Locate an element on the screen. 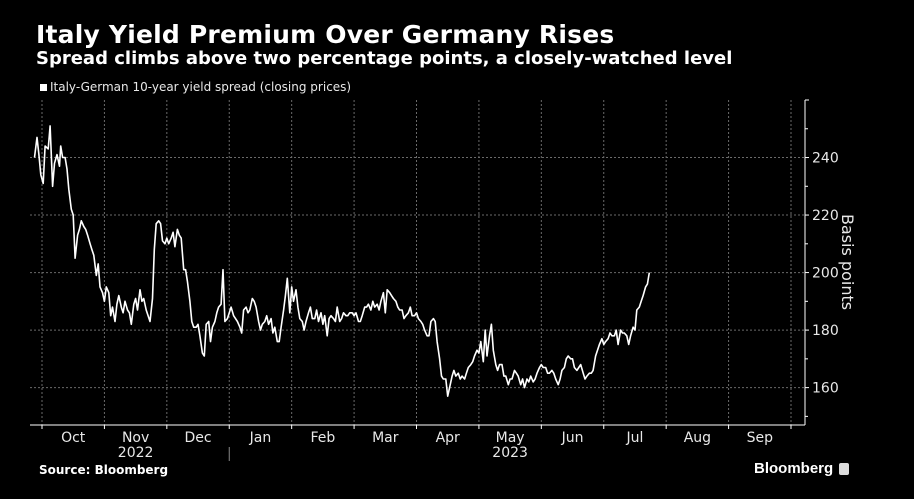  x-tick-label: Nov is located at coordinates (135, 438).